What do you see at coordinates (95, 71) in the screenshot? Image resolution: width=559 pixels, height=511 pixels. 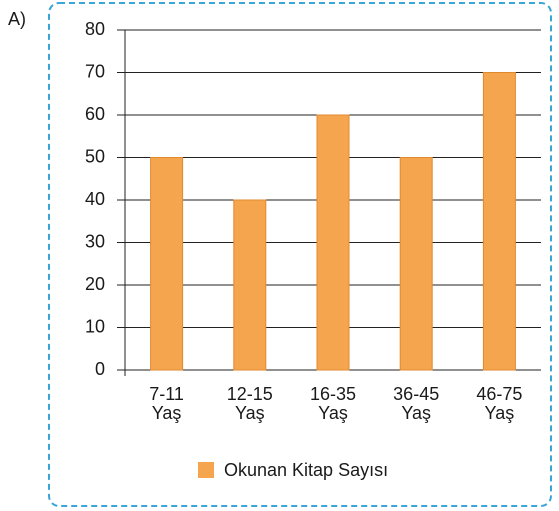 I see `y-tick-label: 70` at bounding box center [95, 71].